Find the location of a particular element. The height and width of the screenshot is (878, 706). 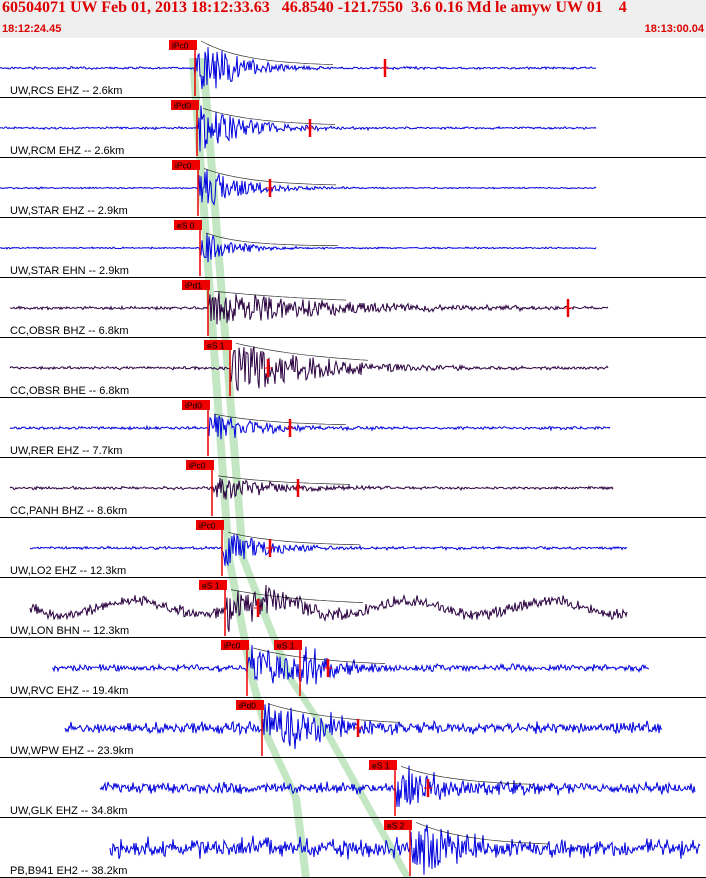

station-label: UW,STAR EHZ -- 2.9km is located at coordinates (69, 211).